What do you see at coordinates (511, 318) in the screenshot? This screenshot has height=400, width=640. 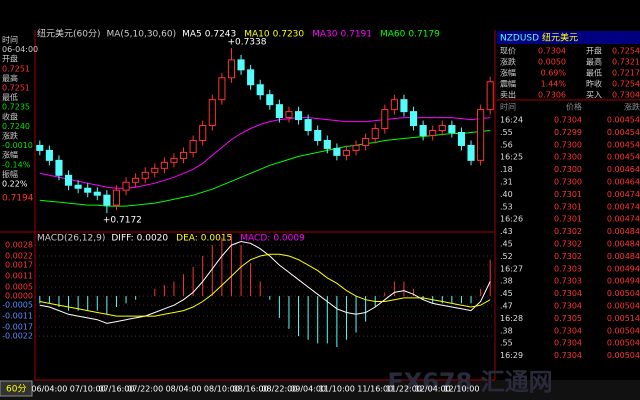 I see `trade-time: 16:28` at bounding box center [511, 318].